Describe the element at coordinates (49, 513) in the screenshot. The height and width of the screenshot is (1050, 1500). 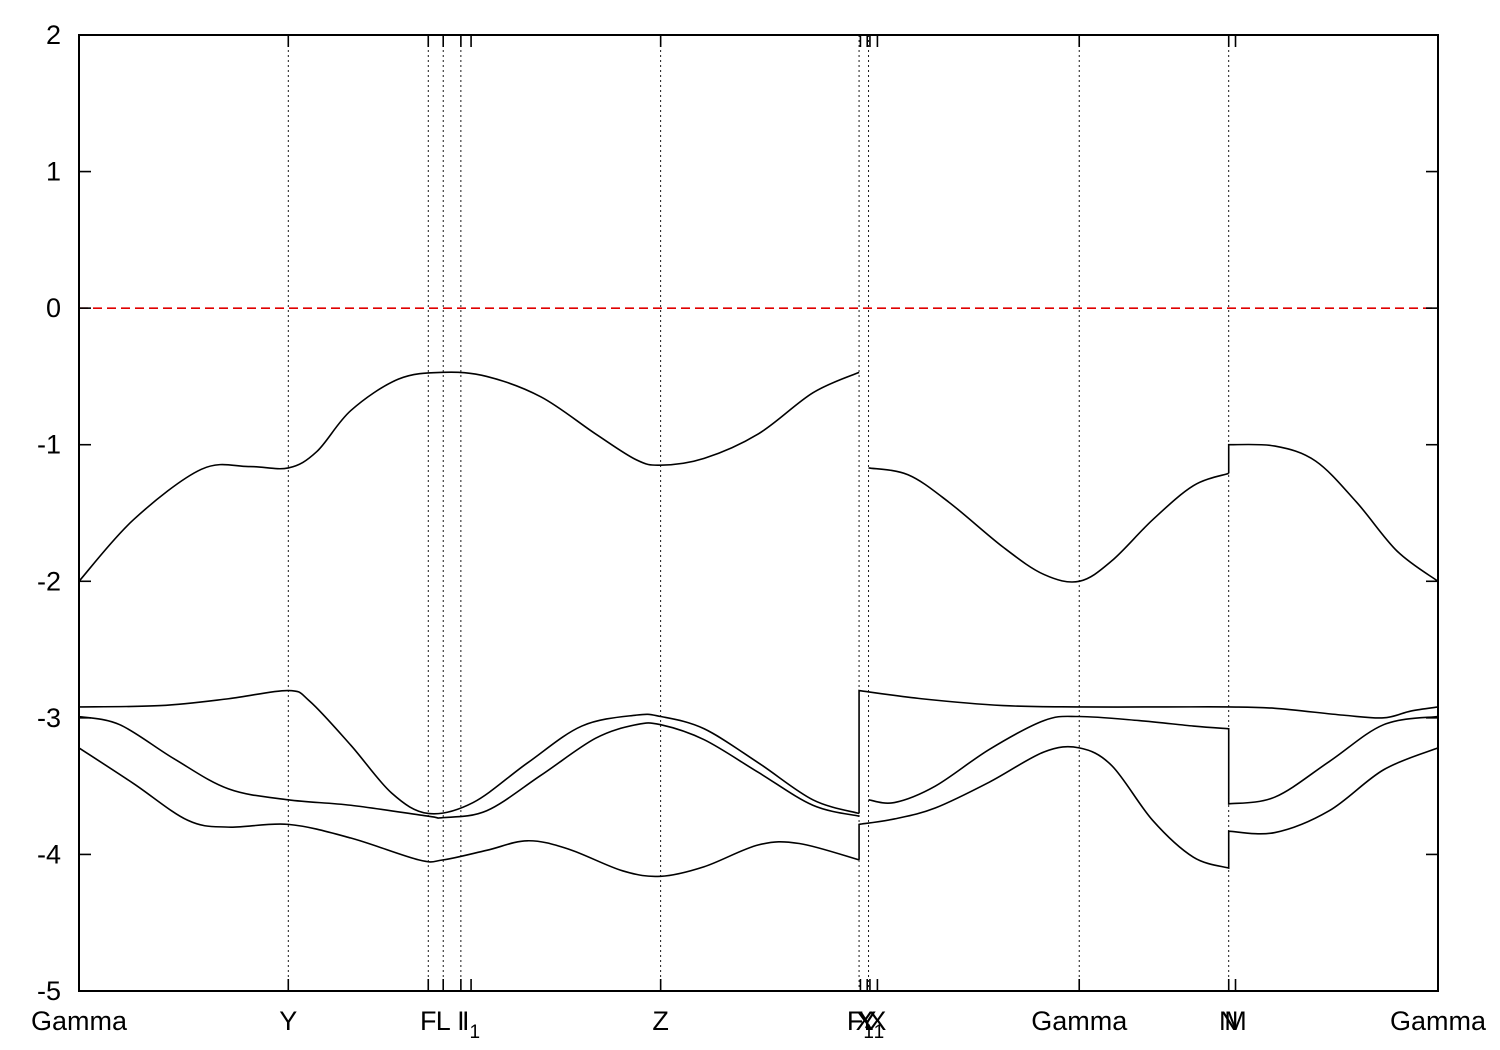
I see `y-tick-labels: 2 1 0 -1 -2 -3 -4 -5` at that location.